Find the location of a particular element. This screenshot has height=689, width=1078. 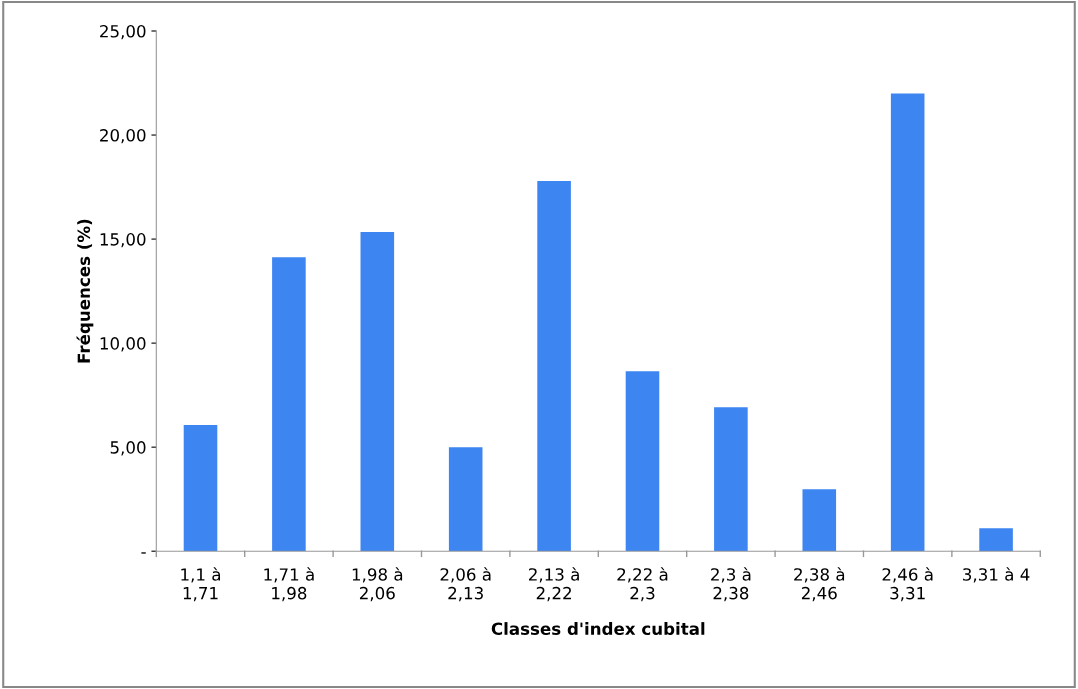

x-axis-title: Classes d'index cubital is located at coordinates (598, 629).